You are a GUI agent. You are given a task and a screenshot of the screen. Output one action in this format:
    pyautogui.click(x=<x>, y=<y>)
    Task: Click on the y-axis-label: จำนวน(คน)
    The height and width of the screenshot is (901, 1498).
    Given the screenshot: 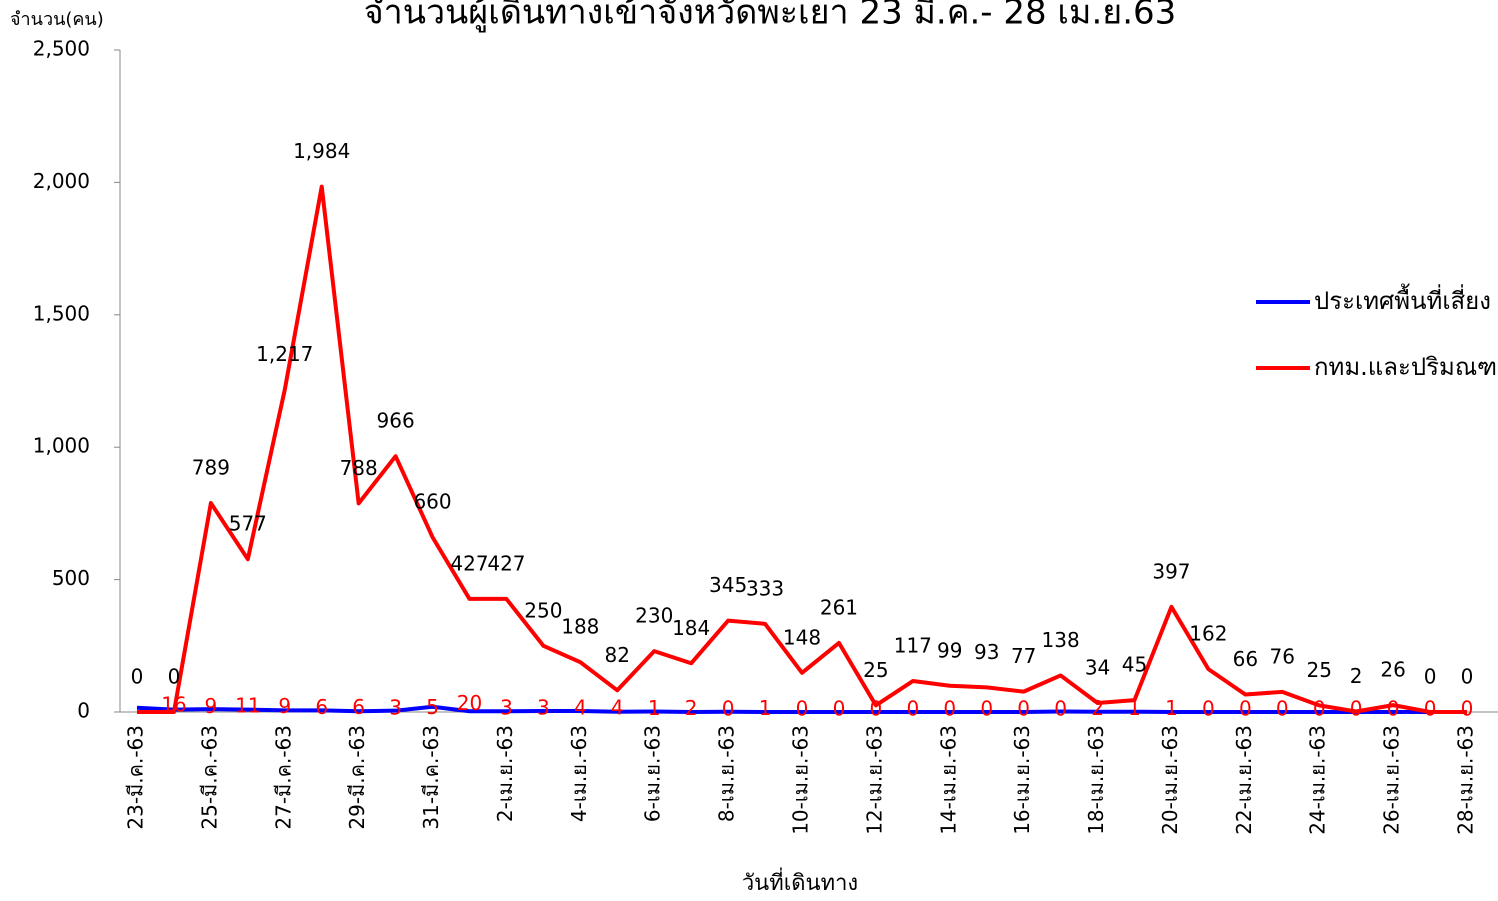 What is the action you would take?
    pyautogui.click(x=57, y=19)
    